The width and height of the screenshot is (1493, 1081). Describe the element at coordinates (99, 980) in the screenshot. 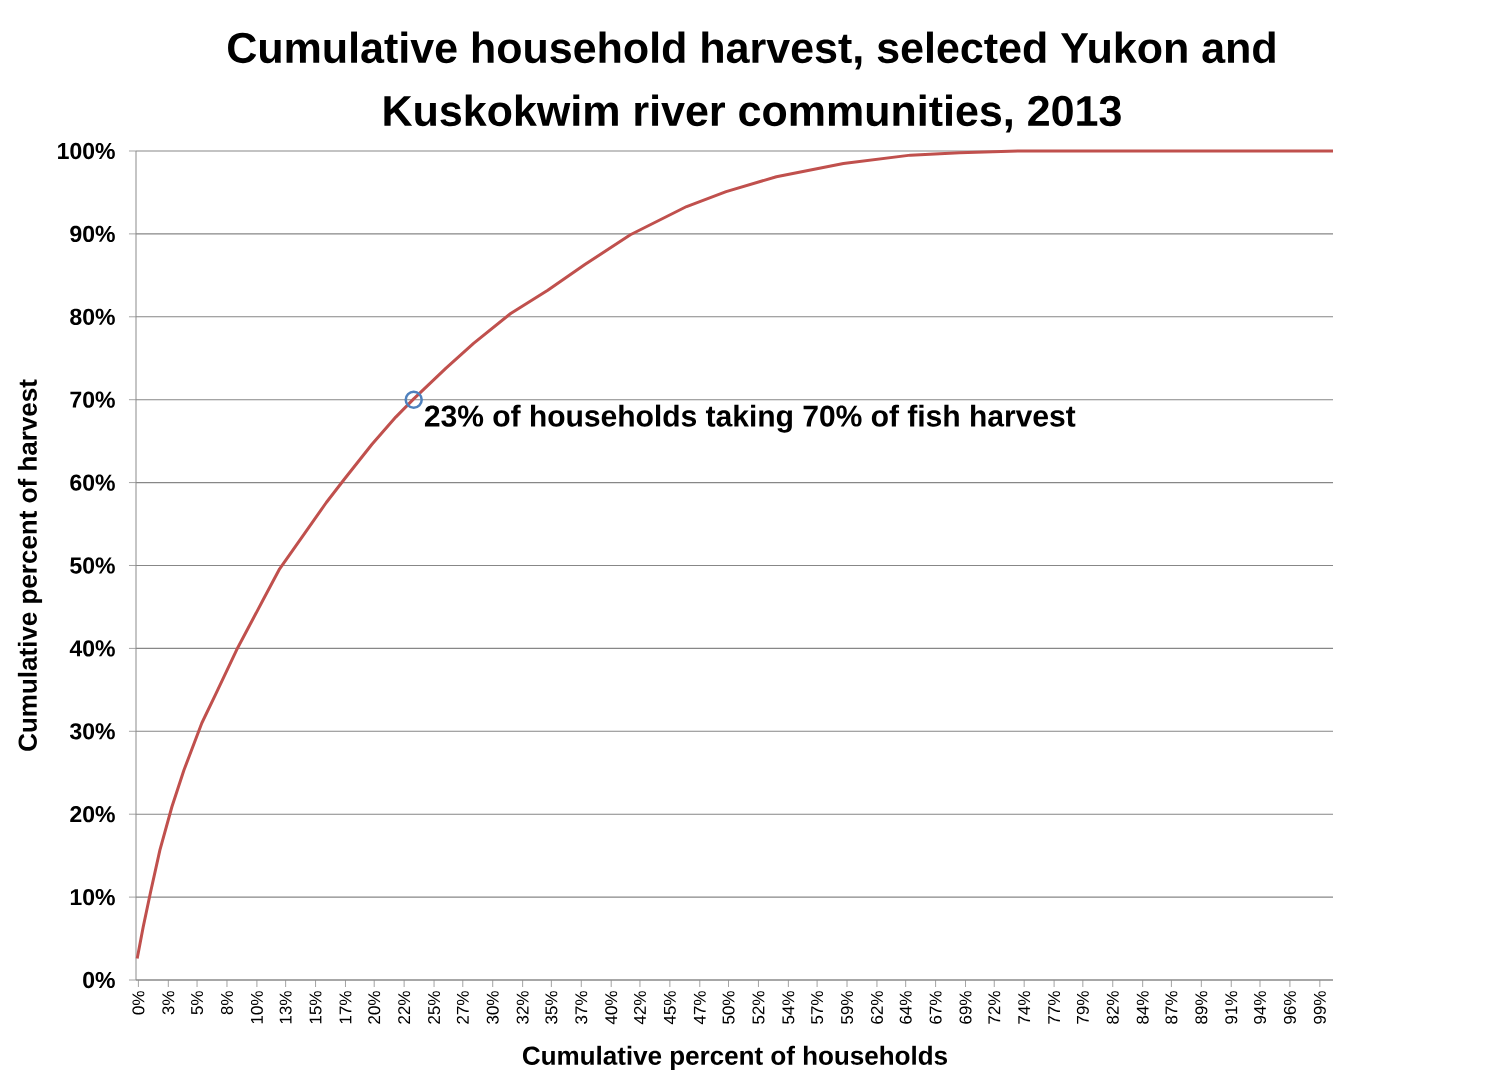

I see `y-tick-label: 0%` at that location.